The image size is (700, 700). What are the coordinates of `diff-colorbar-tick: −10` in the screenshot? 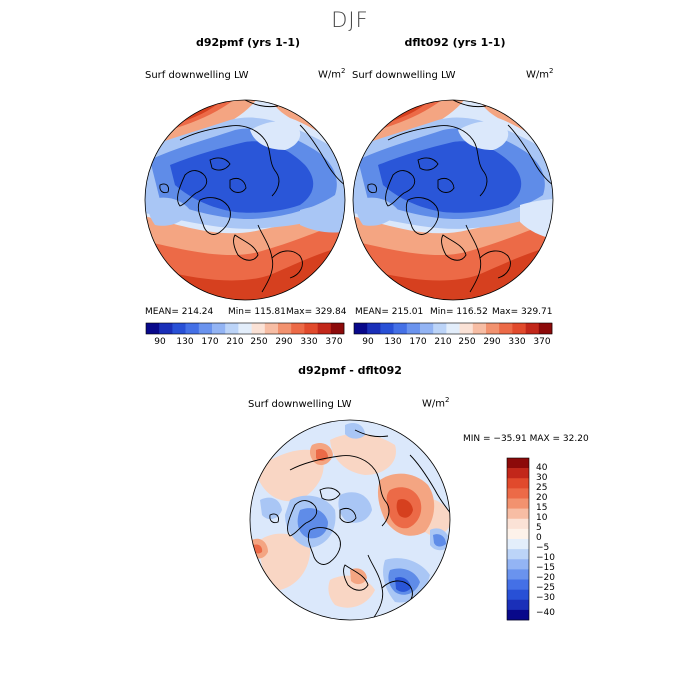 It's located at (545, 558).